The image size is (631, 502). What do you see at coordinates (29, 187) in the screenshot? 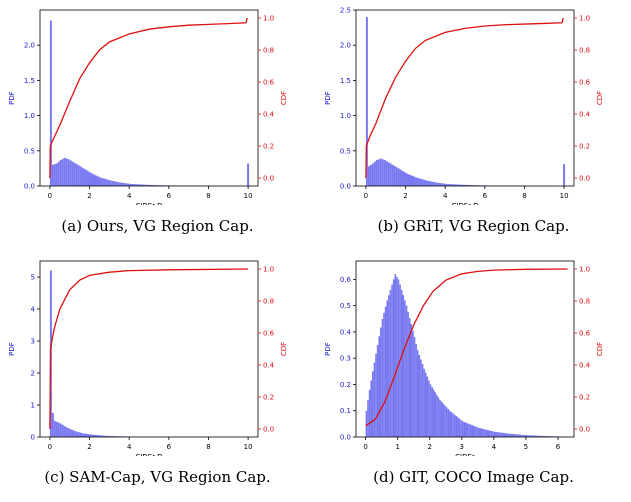
I see `y-left-tick-label-0: 0.0` at bounding box center [29, 187].